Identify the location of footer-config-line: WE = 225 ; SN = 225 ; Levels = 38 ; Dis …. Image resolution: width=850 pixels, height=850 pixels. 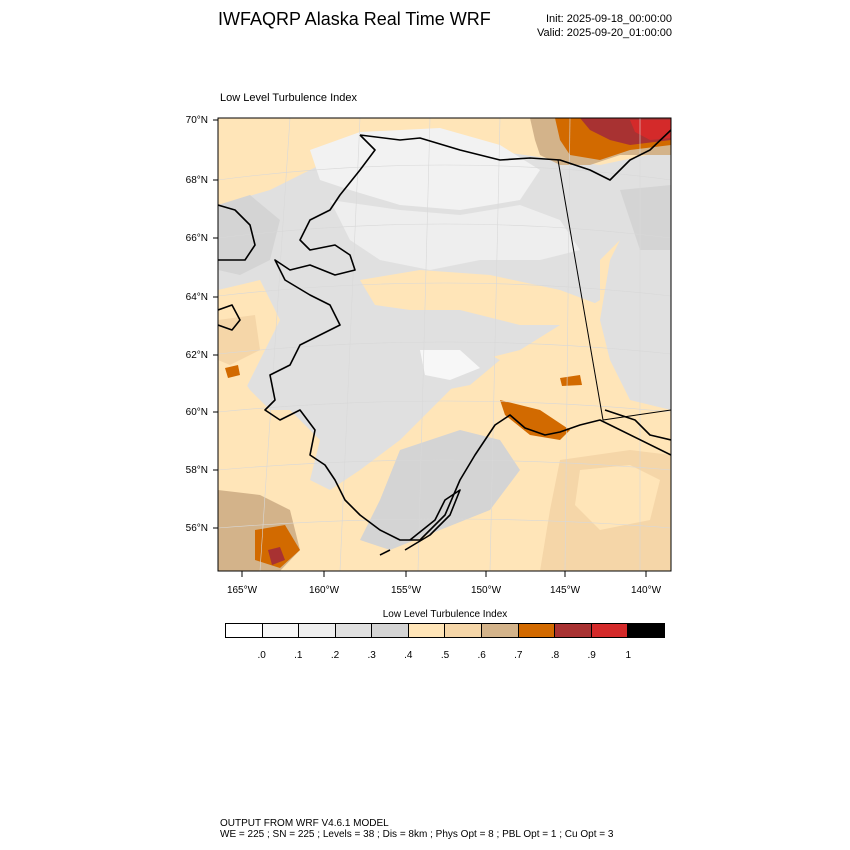
(417, 834).